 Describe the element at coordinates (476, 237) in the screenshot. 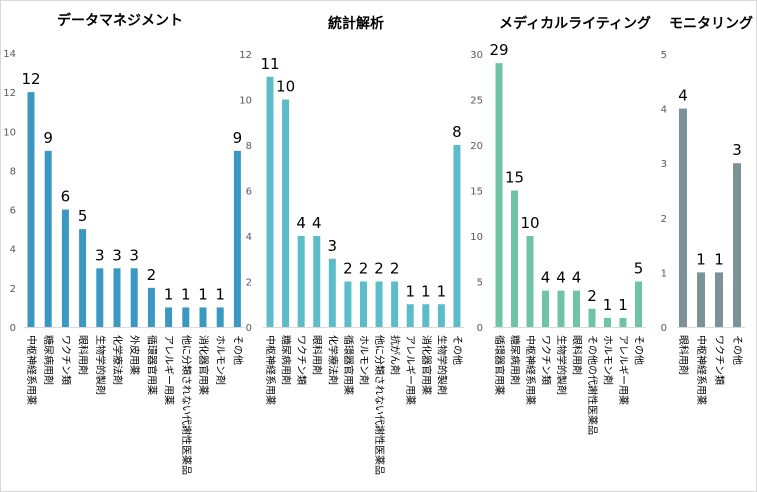

I see `y-tick-label: 10` at that location.